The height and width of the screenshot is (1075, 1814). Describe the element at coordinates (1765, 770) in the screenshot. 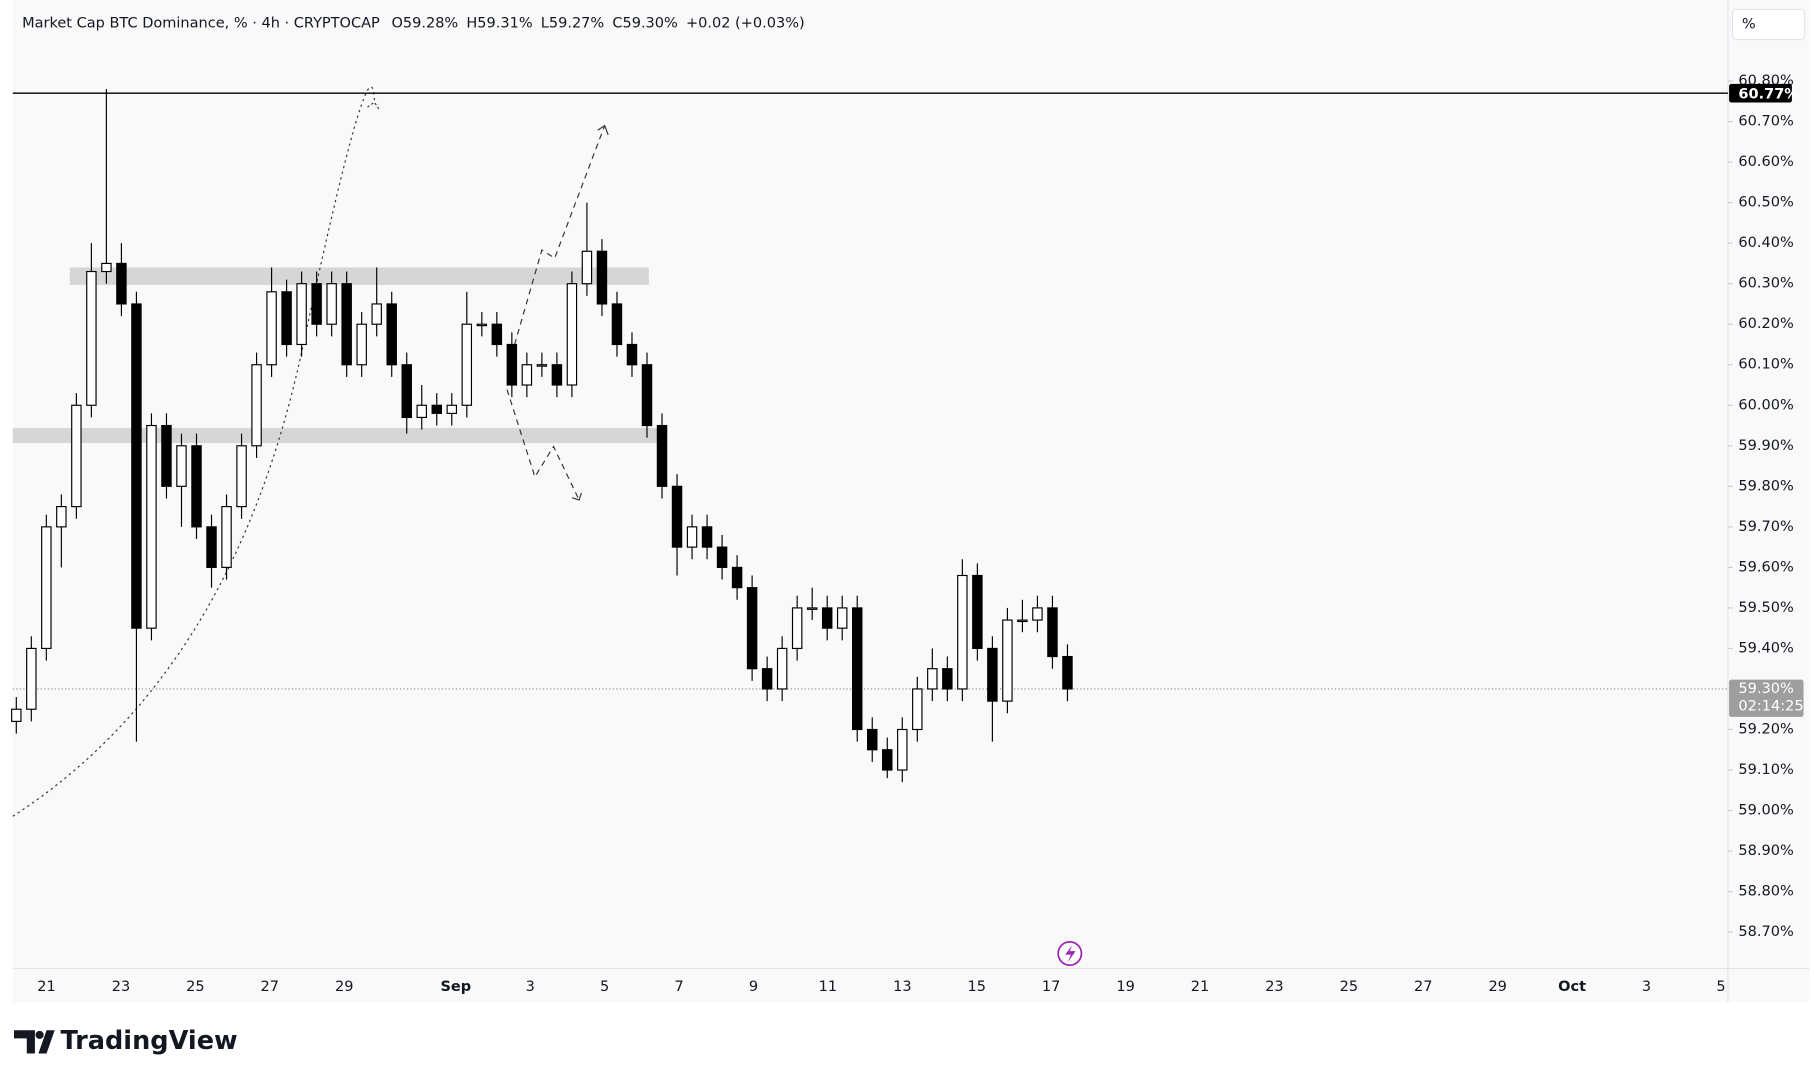

I see `y-tick-label: 59.10%` at that location.